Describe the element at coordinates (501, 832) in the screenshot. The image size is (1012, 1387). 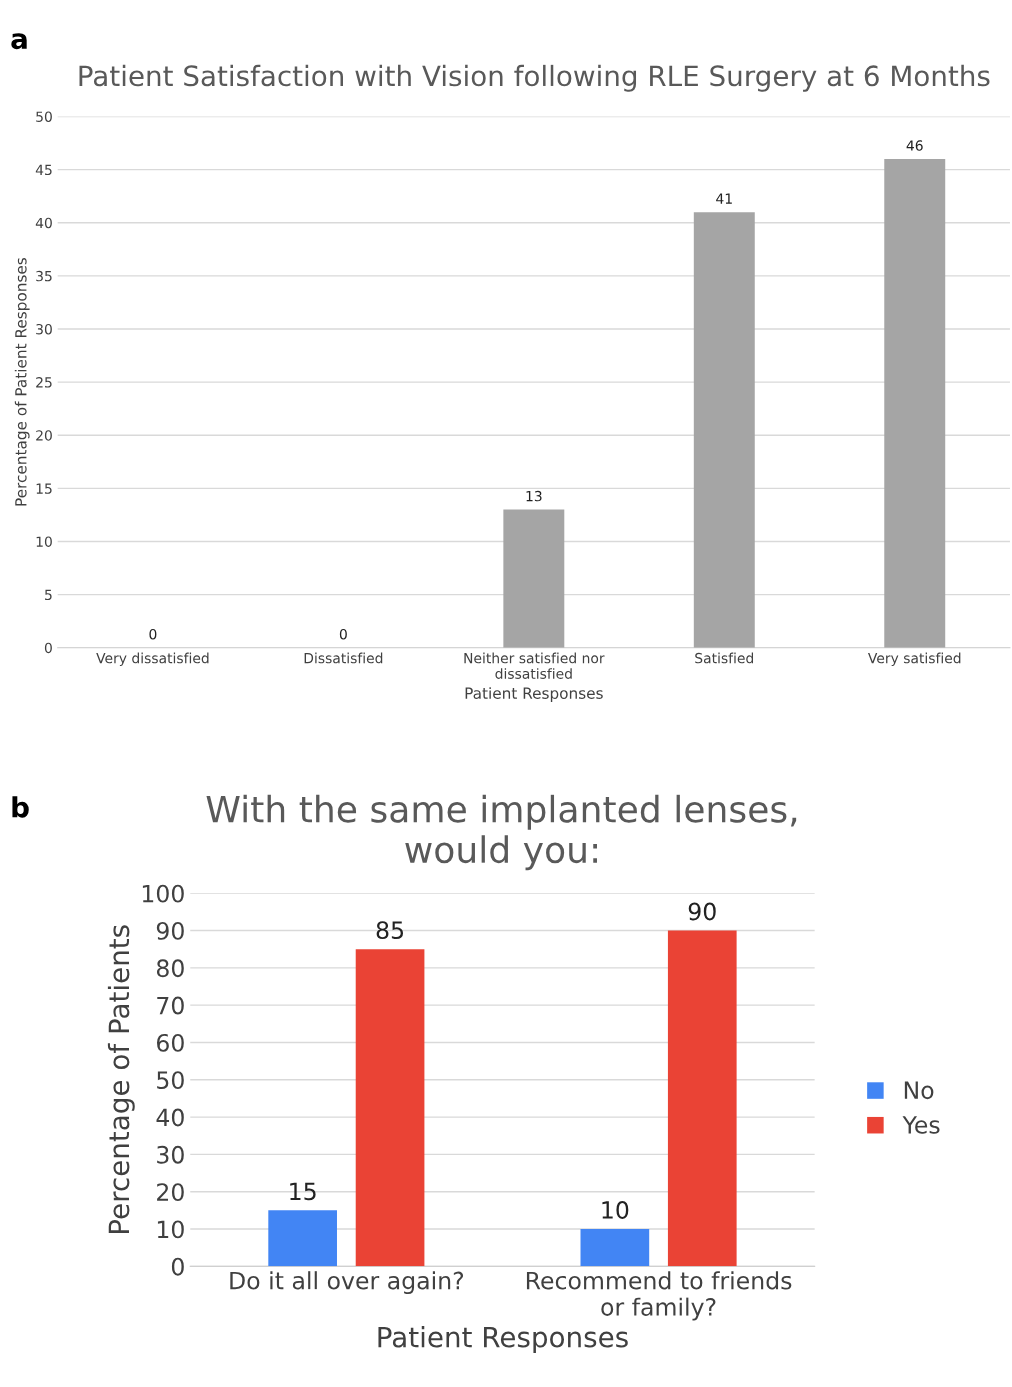
I see `chart-title: With the same implanted lenses, would you:` at that location.